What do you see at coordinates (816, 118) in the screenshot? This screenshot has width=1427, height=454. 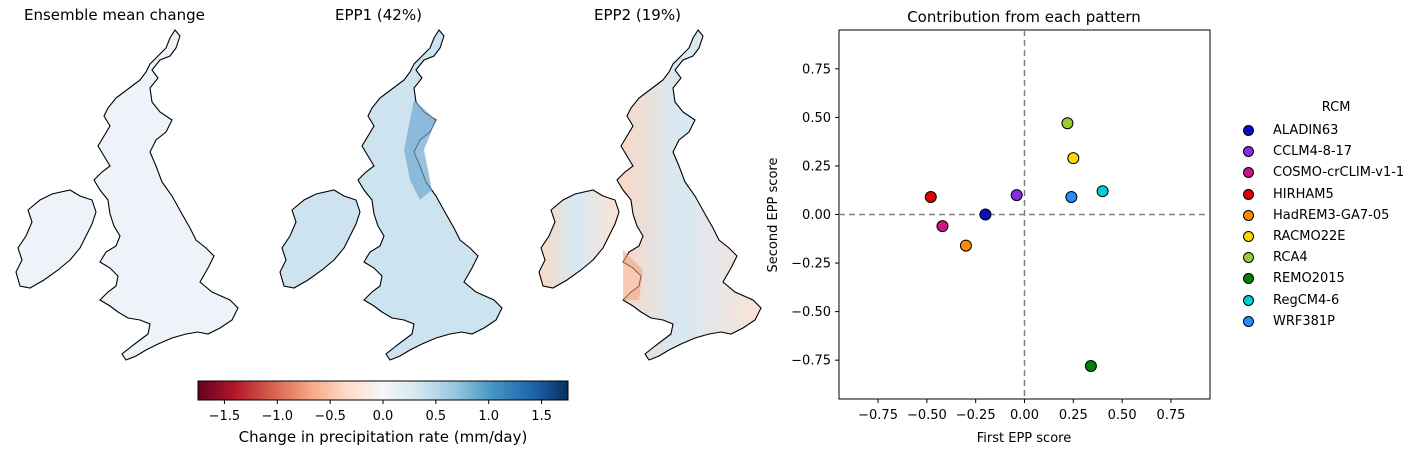 I see `y-tick-label: 0.50` at bounding box center [816, 118].